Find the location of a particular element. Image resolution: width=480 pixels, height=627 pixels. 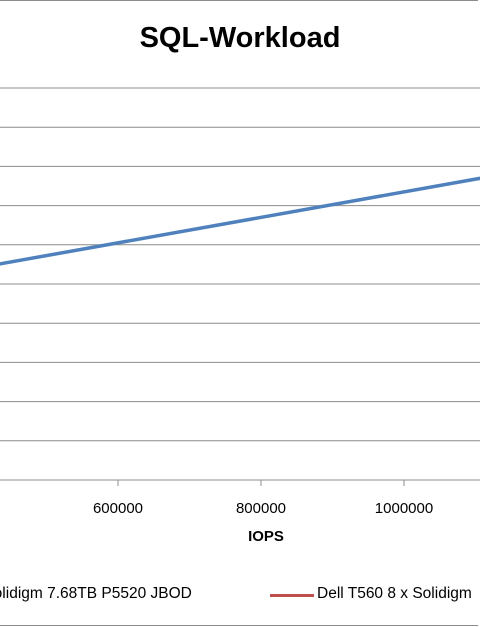

legend-item-series-1: Dell T560 8 x Solidigm 7.68TB P5520 JBOD is located at coordinates (96, 593).